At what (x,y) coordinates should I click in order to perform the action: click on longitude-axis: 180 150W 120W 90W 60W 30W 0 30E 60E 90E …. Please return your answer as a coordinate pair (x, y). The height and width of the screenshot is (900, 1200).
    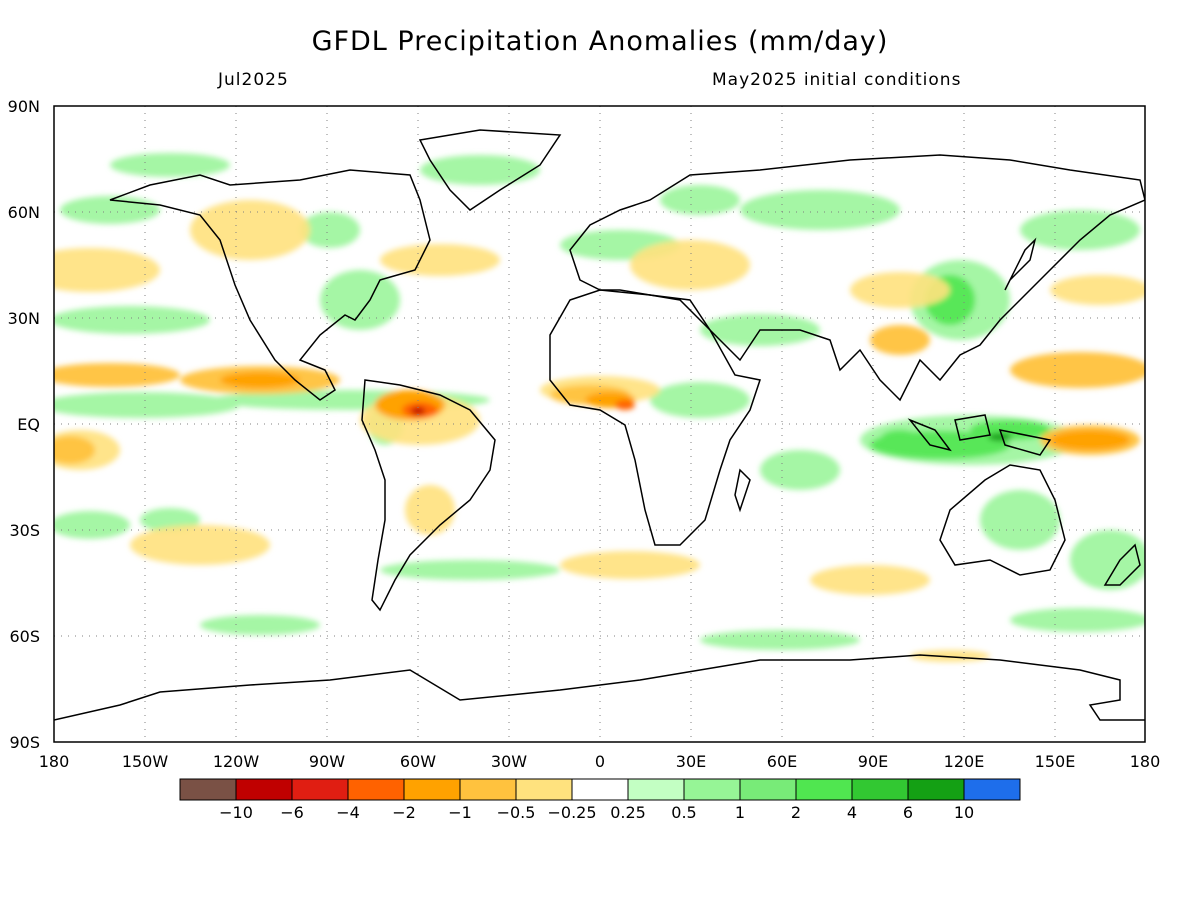
    Looking at the image, I should click on (600, 761).